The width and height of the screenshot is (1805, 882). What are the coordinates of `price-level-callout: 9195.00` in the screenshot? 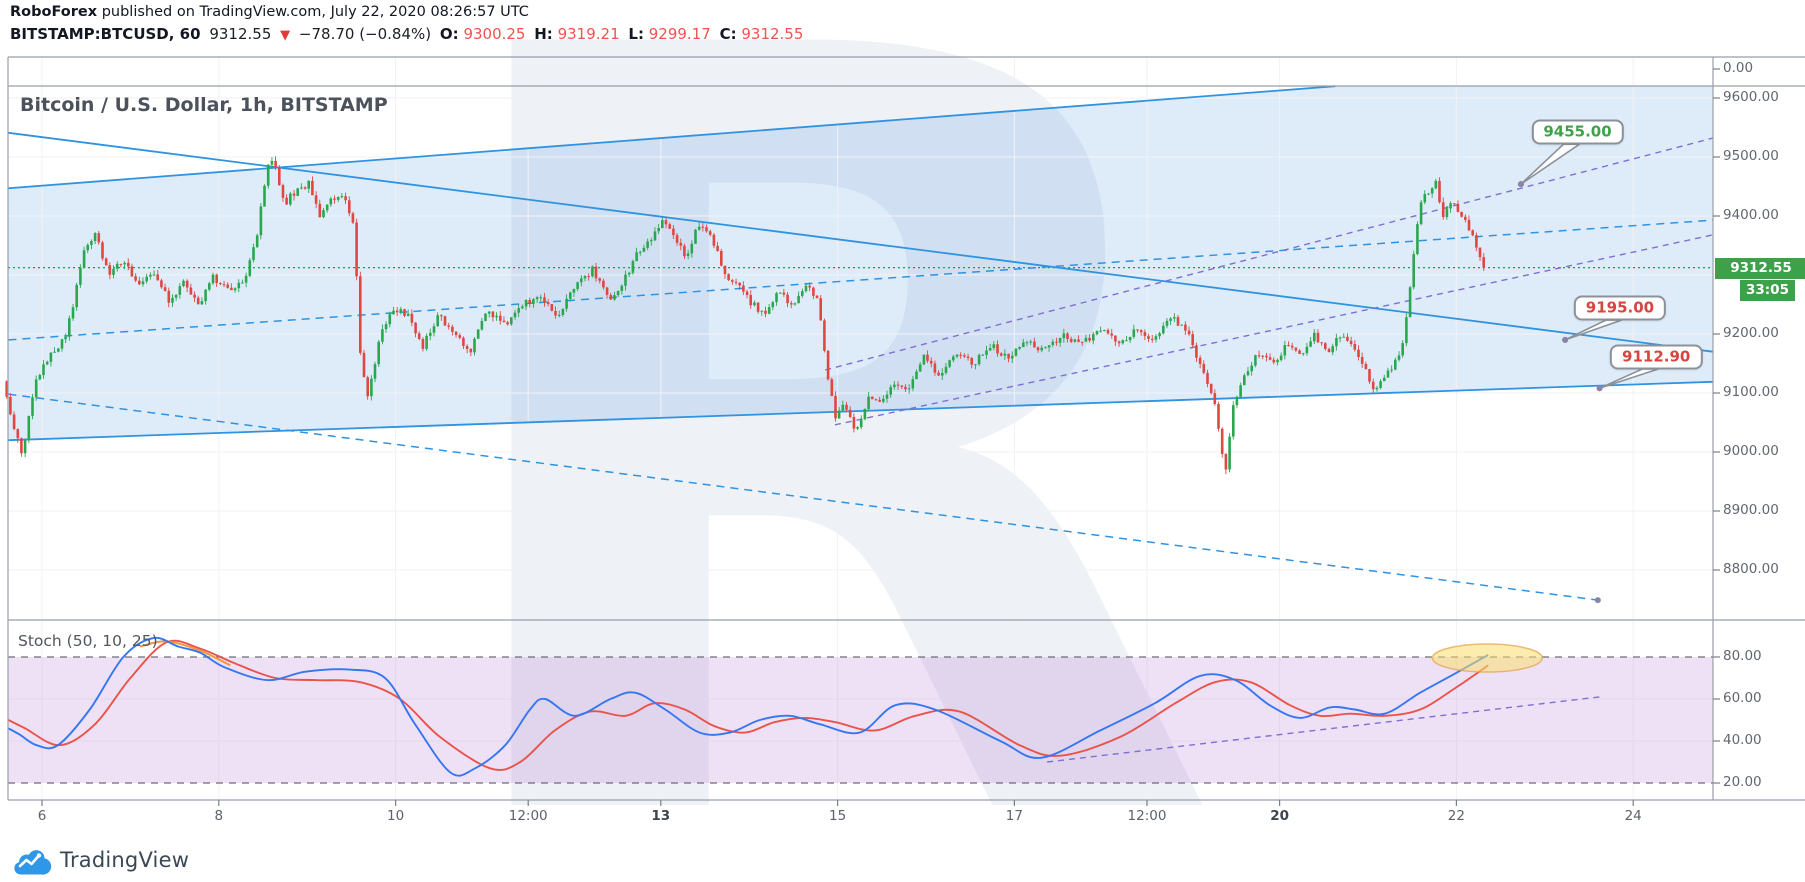 It's located at (1620, 308).